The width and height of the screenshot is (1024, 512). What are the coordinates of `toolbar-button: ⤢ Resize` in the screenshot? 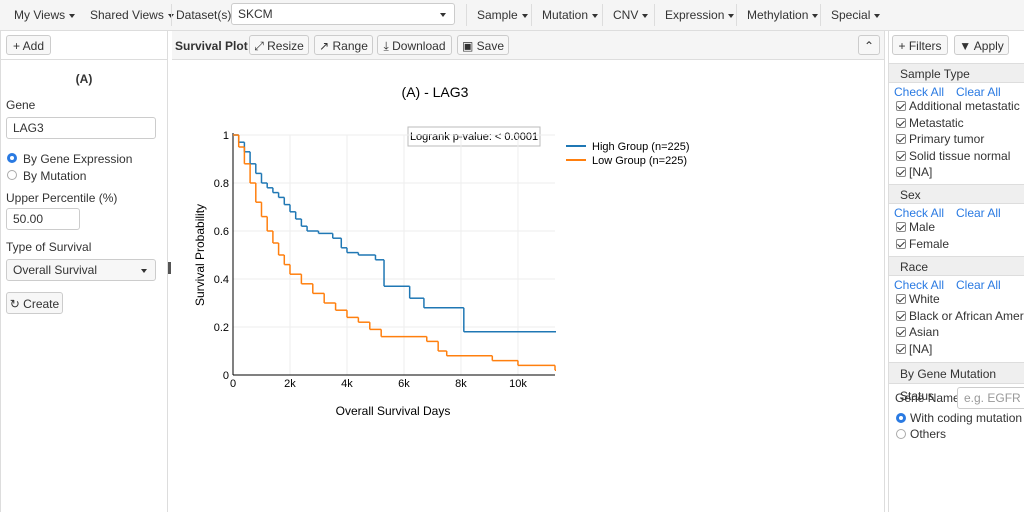 It's located at (279, 45).